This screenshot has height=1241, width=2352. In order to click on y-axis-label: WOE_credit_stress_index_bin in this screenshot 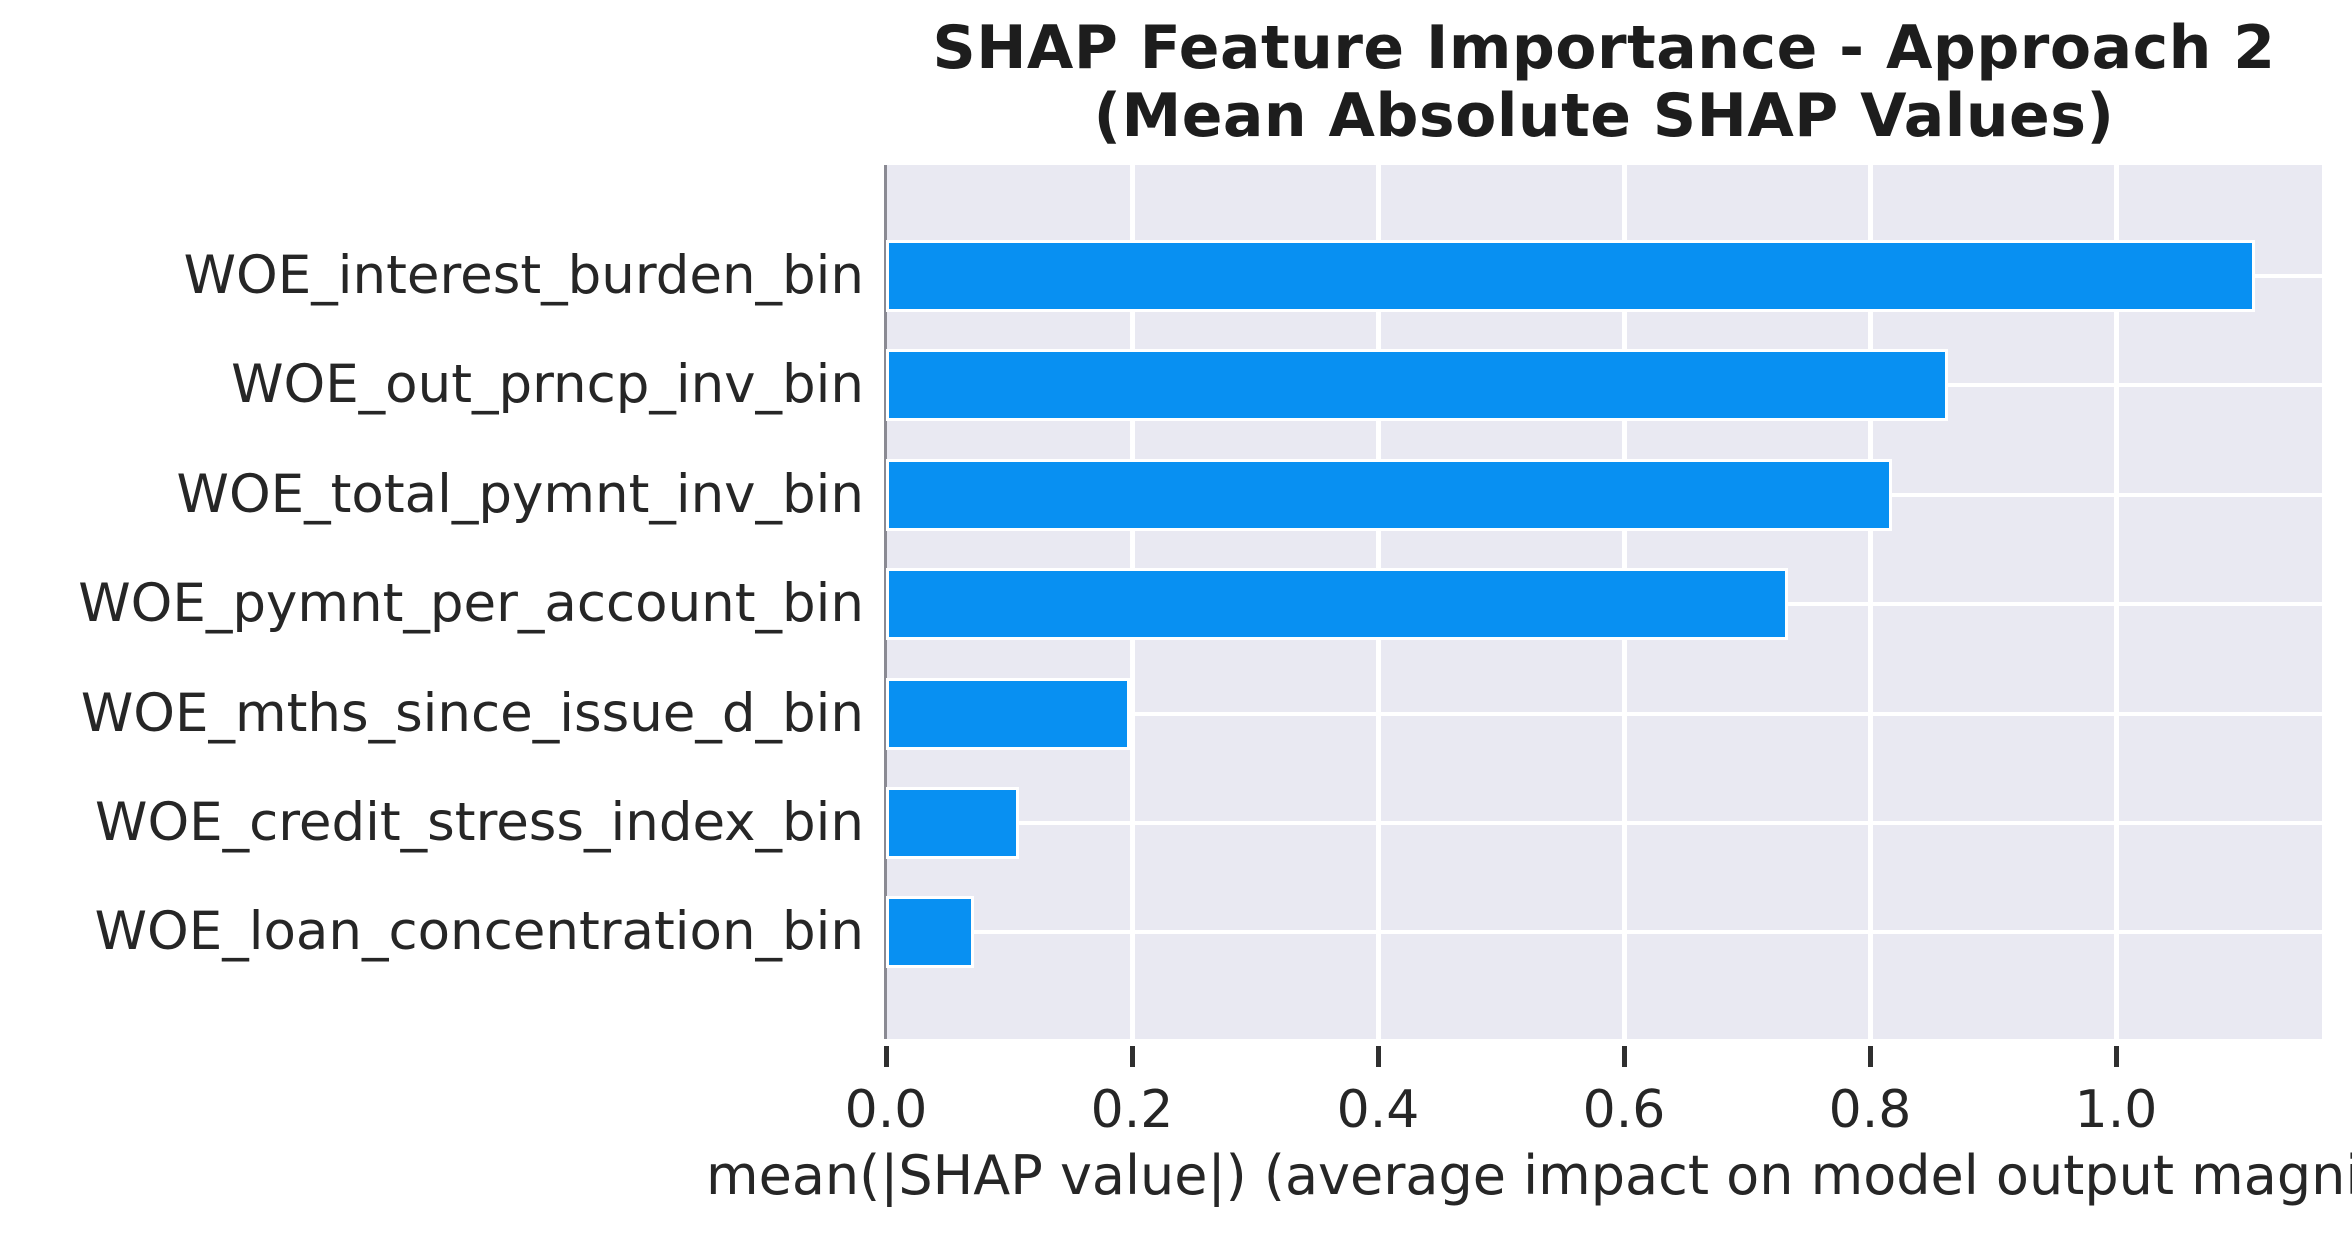, I will do `click(479, 822)`.